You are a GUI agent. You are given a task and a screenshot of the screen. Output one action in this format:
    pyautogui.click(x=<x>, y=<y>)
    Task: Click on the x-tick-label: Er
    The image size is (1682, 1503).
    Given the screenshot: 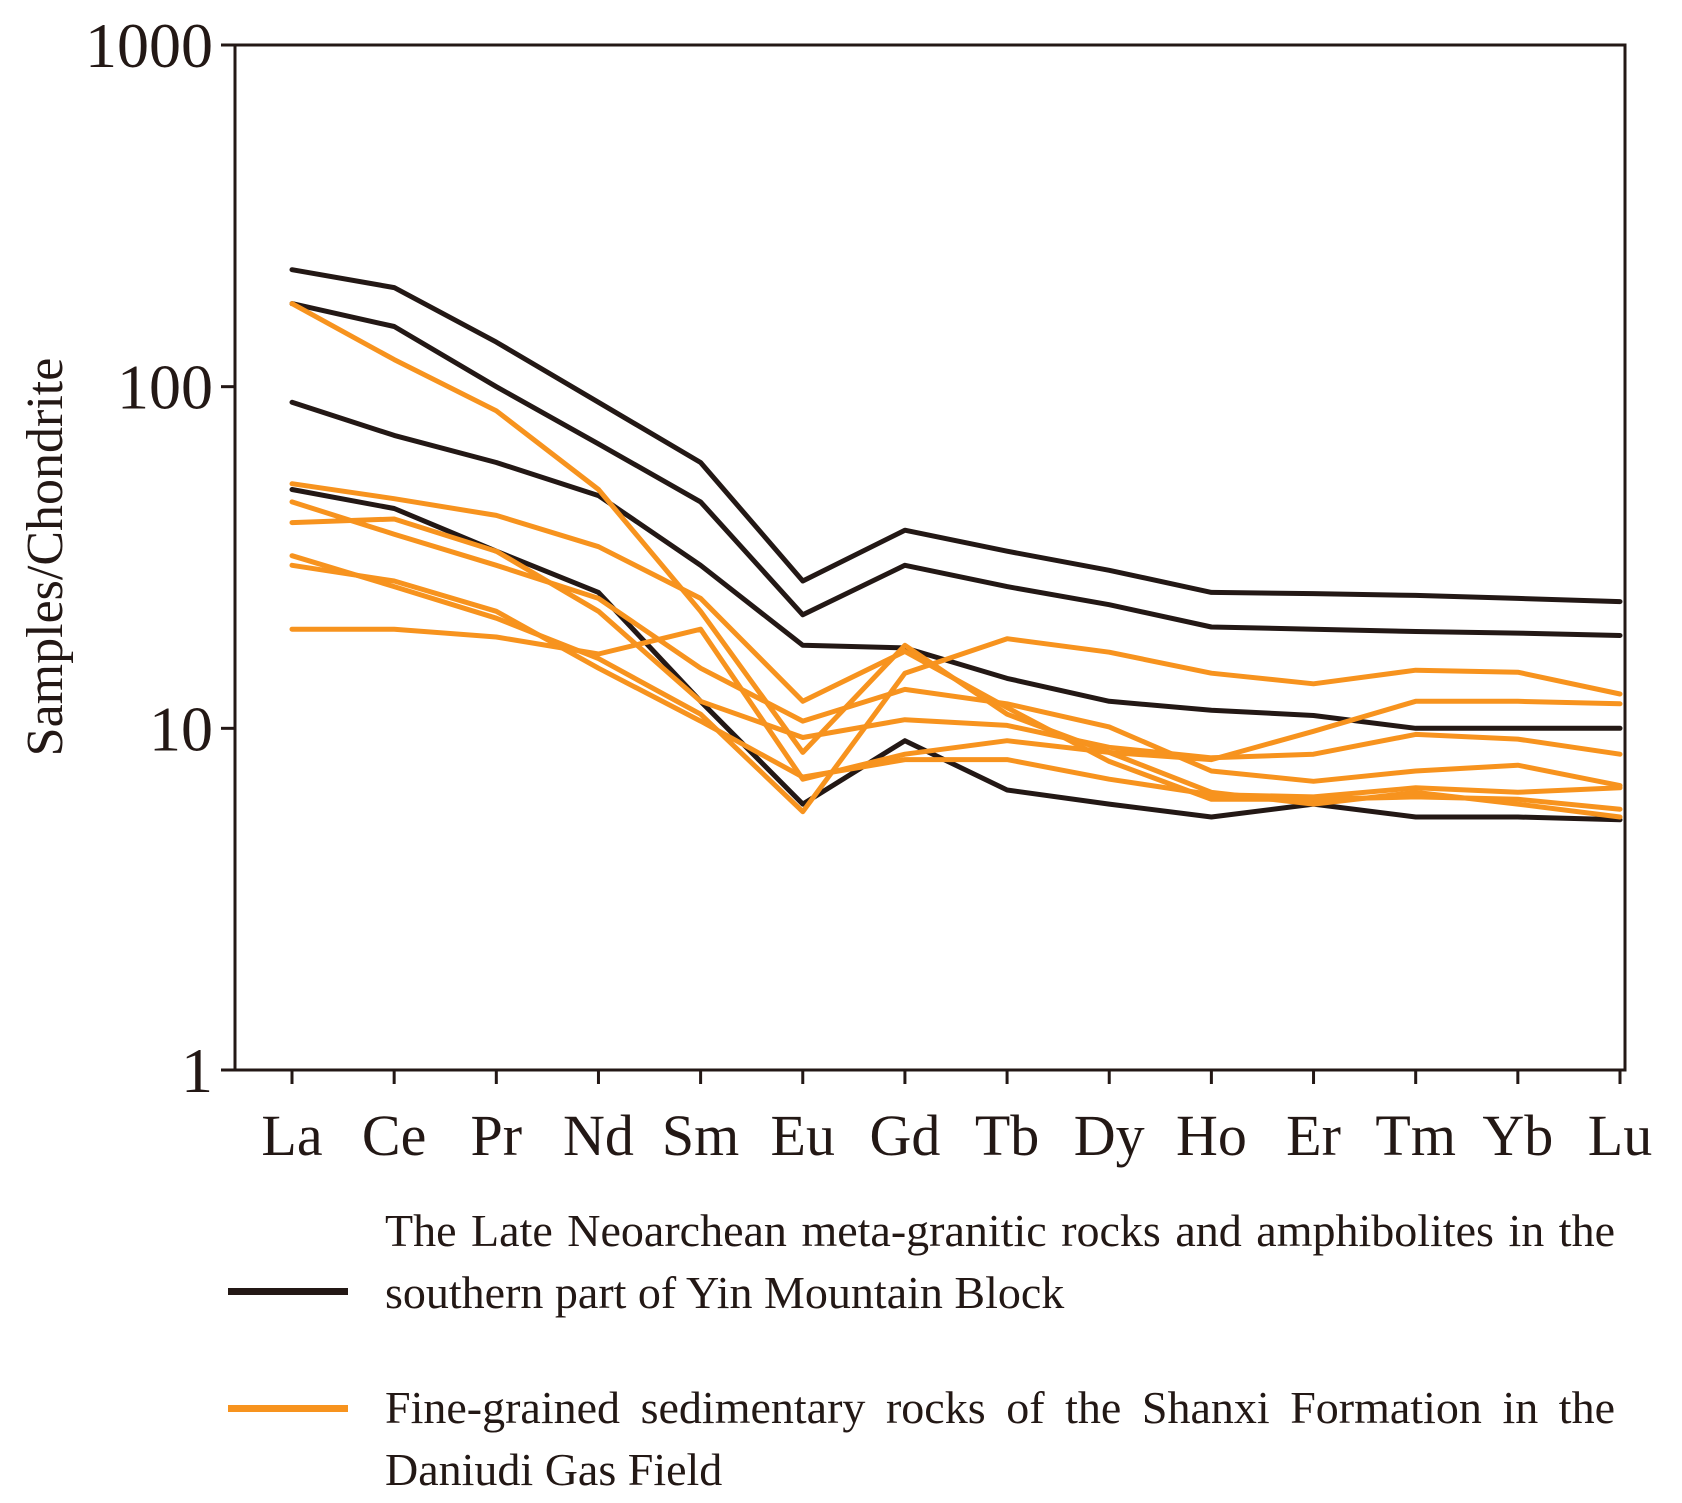 What is the action you would take?
    pyautogui.click(x=1313, y=1135)
    